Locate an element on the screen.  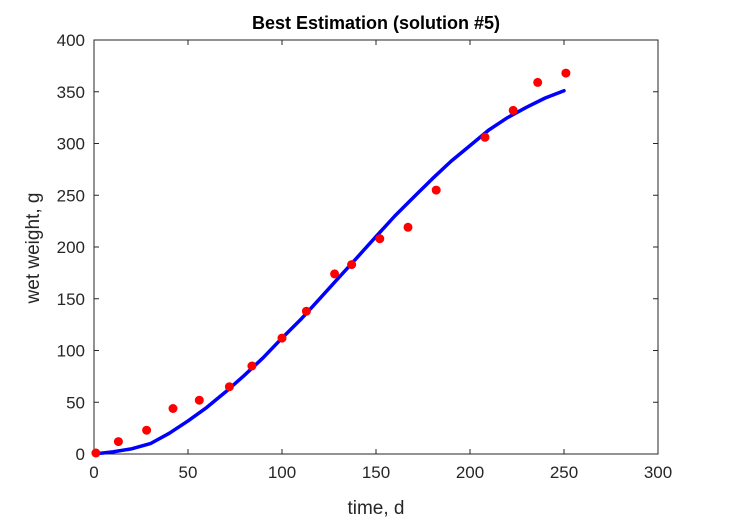
x-tick-label: 0 is located at coordinates (93, 472).